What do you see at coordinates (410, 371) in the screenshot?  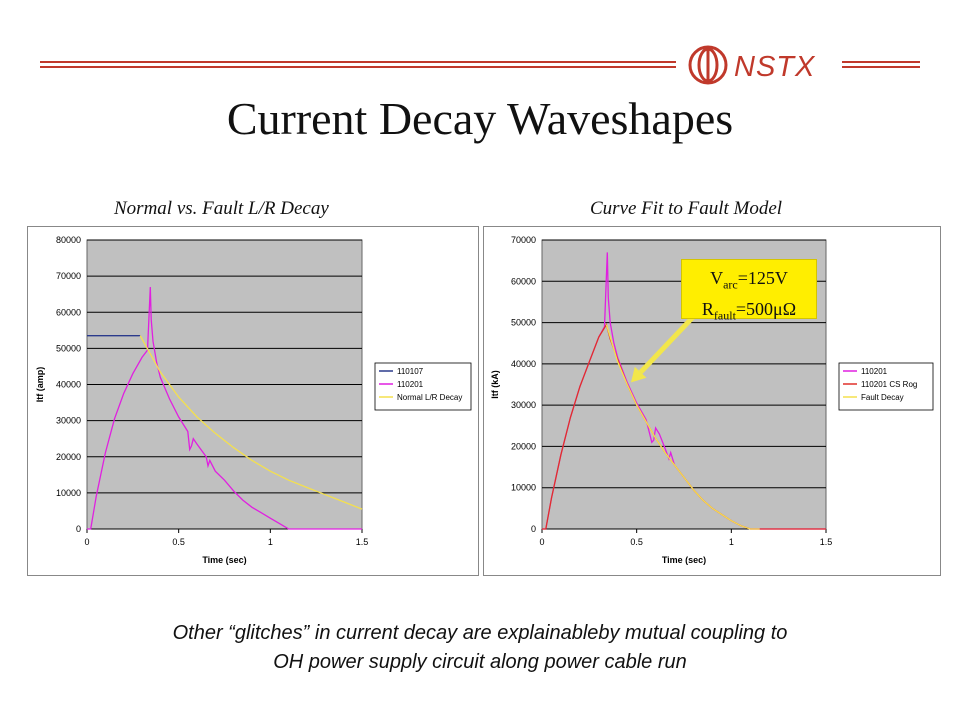 I see `legend-label: 110107` at bounding box center [410, 371].